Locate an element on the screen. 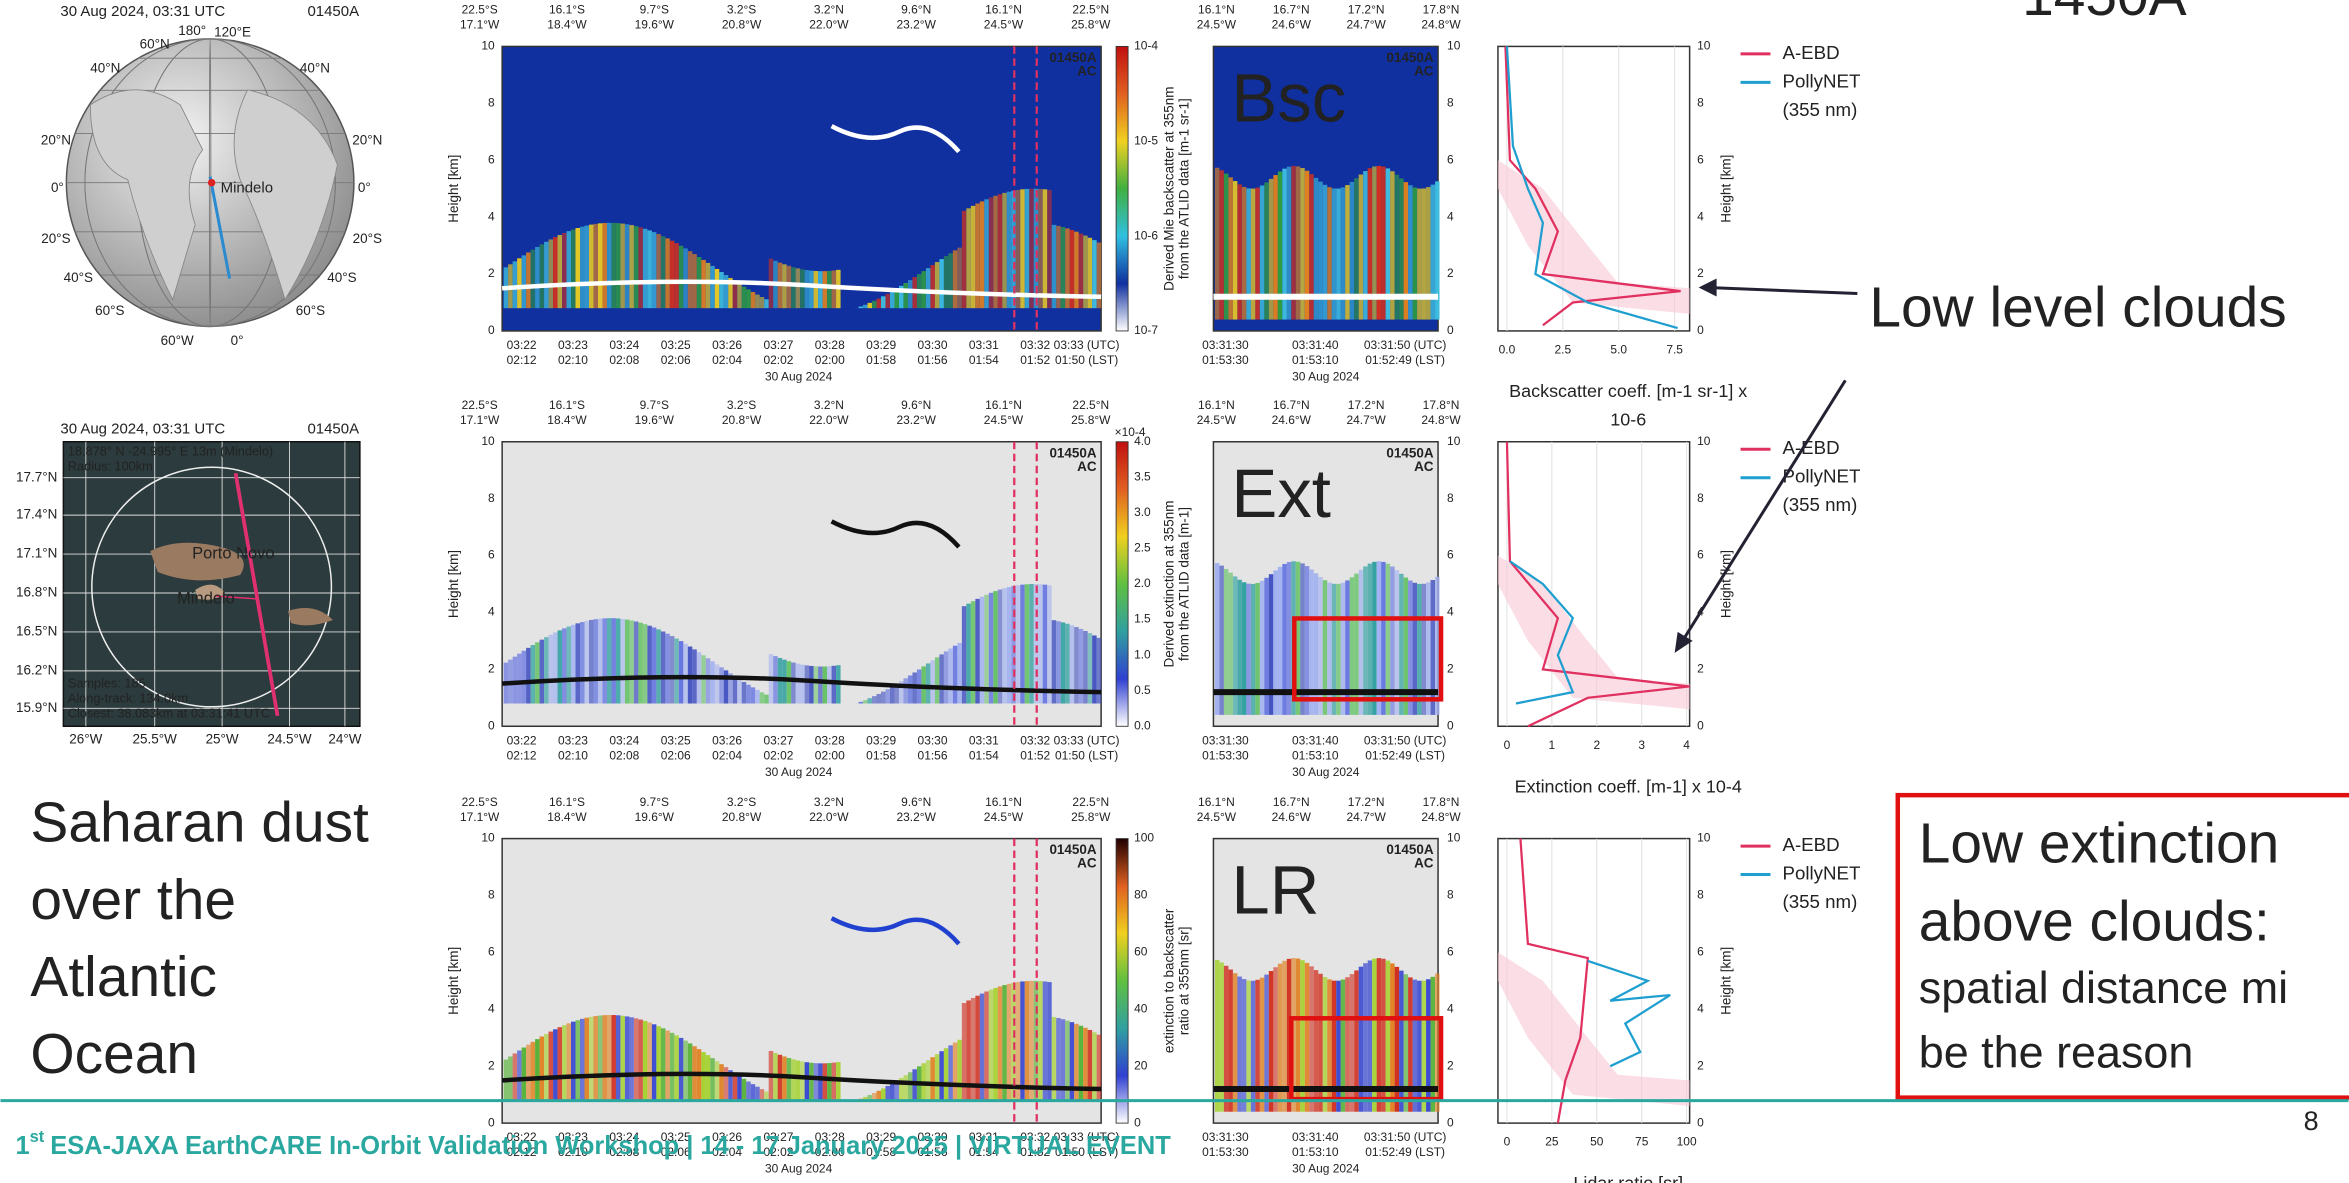  note-text: above clouds: is located at coordinates (2094, 921).